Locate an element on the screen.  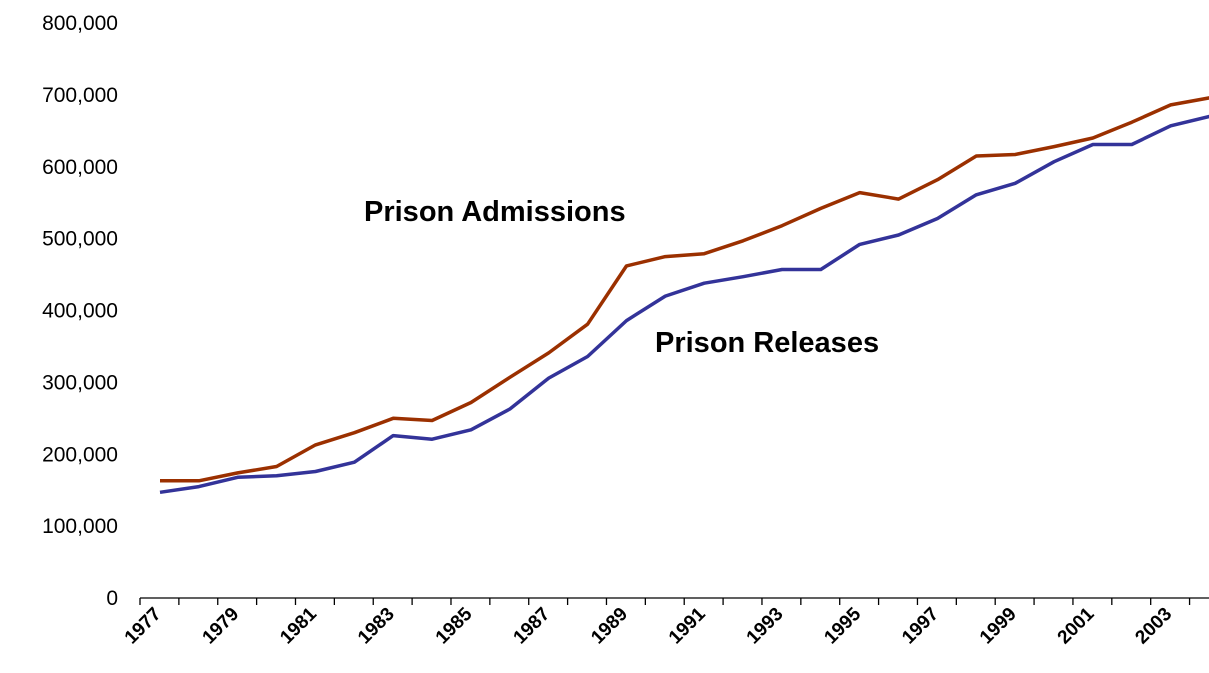
x-tick-label: 1983 is located at coordinates (376, 626).